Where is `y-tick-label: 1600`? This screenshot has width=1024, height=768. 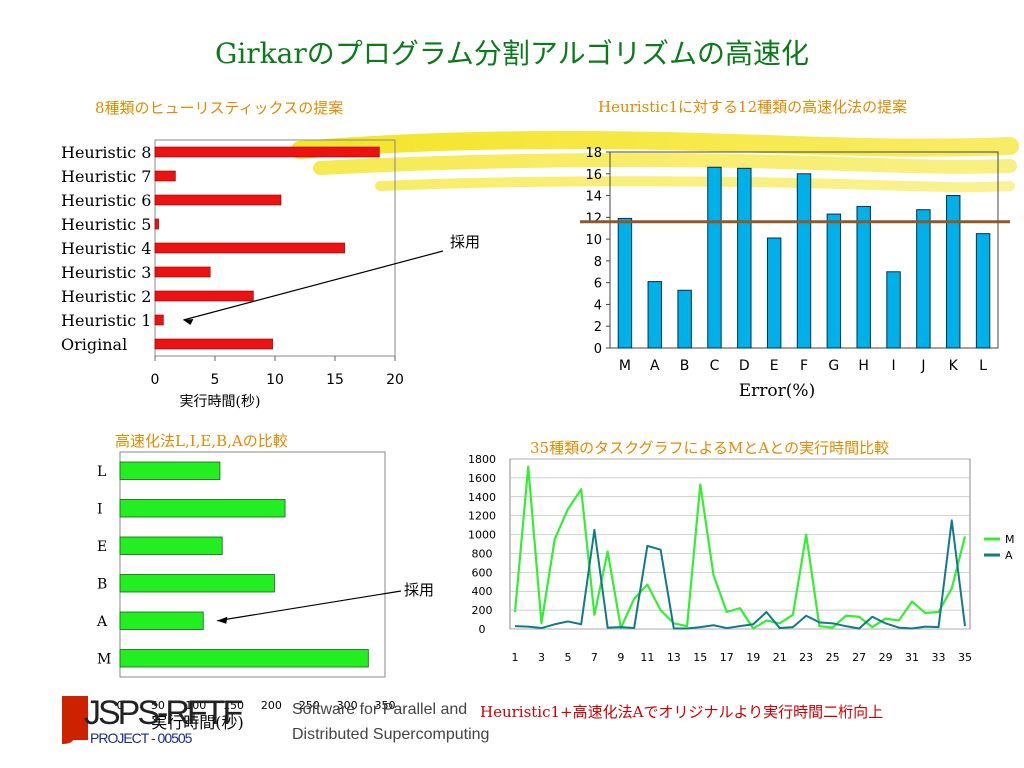 y-tick-label: 1600 is located at coordinates (482, 478).